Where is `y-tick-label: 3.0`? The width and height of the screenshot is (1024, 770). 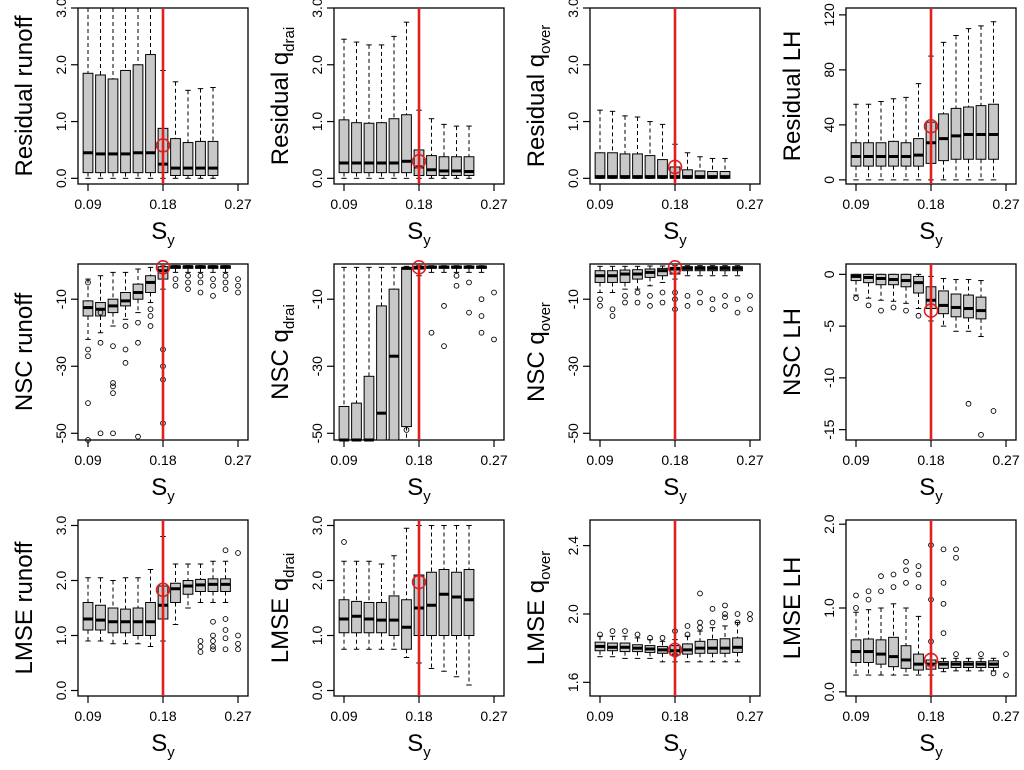
y-tick-label: 3.0 is located at coordinates (317, 526).